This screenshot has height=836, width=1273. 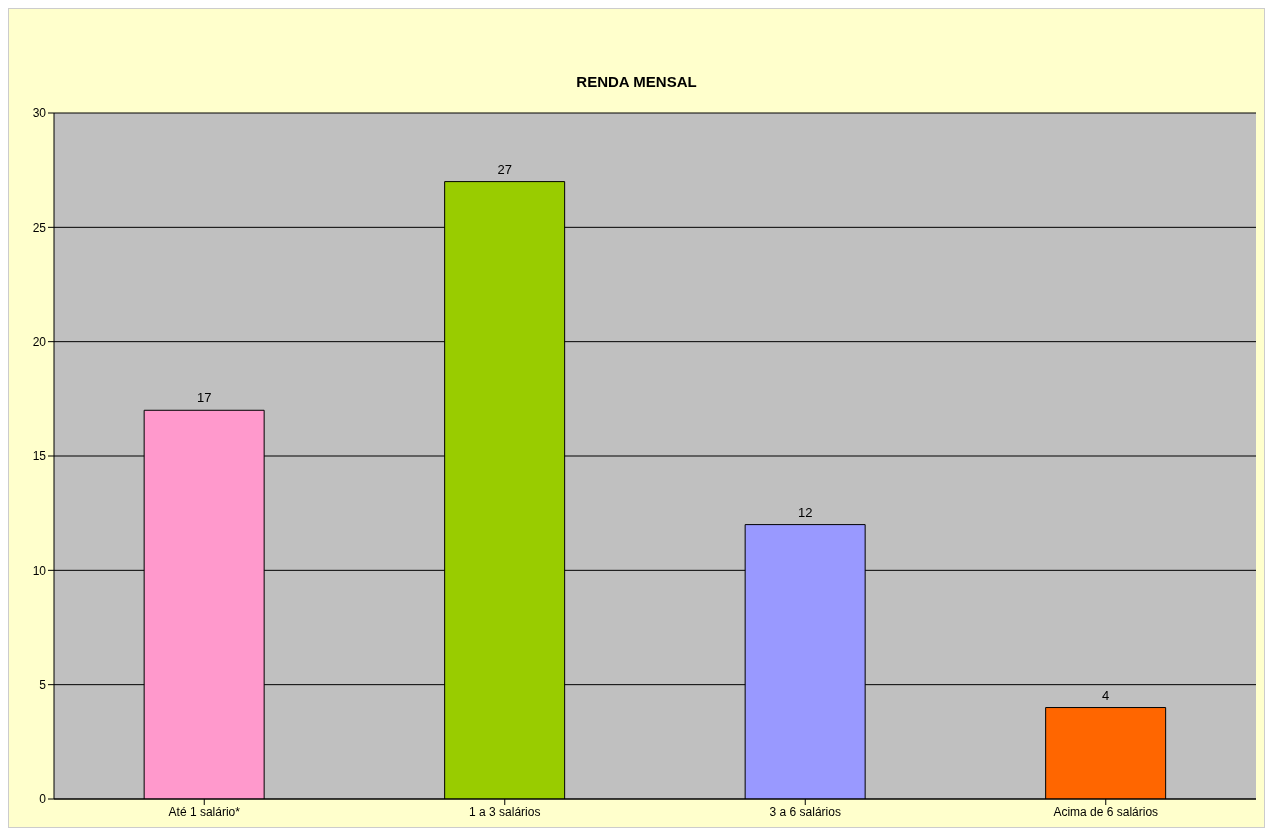 What do you see at coordinates (43, 799) in the screenshot?
I see `y-tick-label: 0` at bounding box center [43, 799].